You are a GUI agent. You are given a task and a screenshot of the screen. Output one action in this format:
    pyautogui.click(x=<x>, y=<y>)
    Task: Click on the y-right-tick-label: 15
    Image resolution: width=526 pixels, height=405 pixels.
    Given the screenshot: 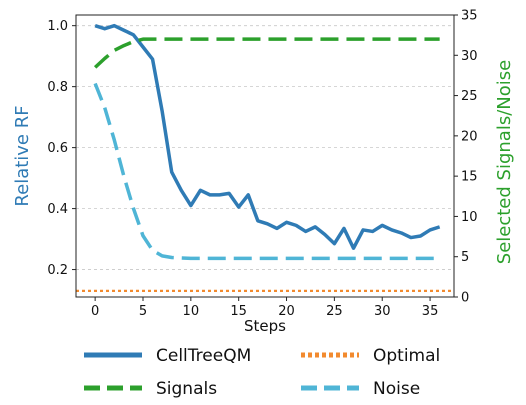 What is the action you would take?
    pyautogui.click(x=469, y=177)
    